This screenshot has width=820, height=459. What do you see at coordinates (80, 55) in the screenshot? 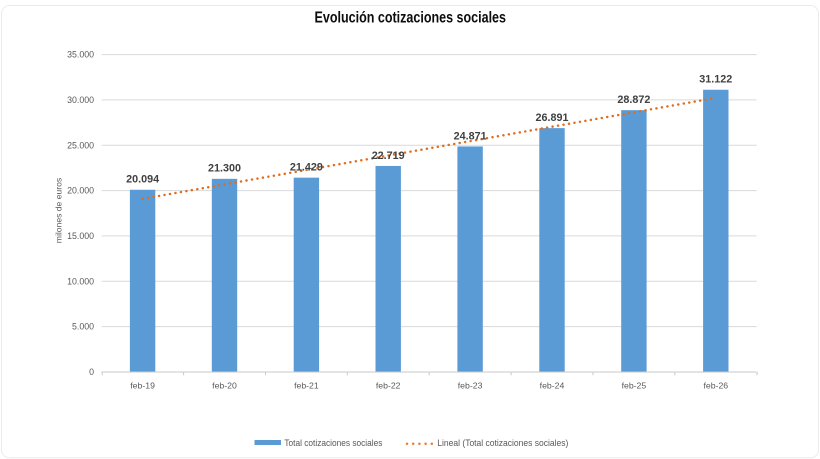
I see `svg-text: 35.000` at bounding box center [80, 55].